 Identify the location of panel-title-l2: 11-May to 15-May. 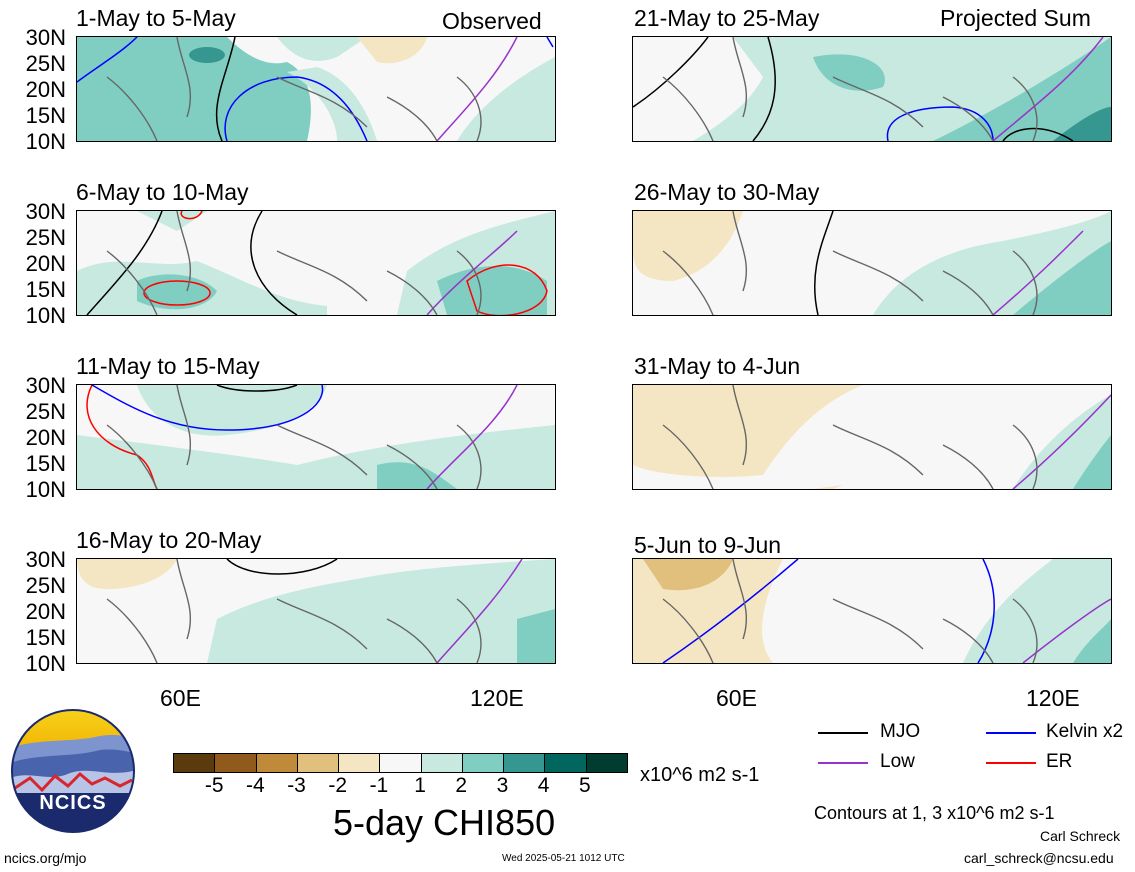
(168, 366).